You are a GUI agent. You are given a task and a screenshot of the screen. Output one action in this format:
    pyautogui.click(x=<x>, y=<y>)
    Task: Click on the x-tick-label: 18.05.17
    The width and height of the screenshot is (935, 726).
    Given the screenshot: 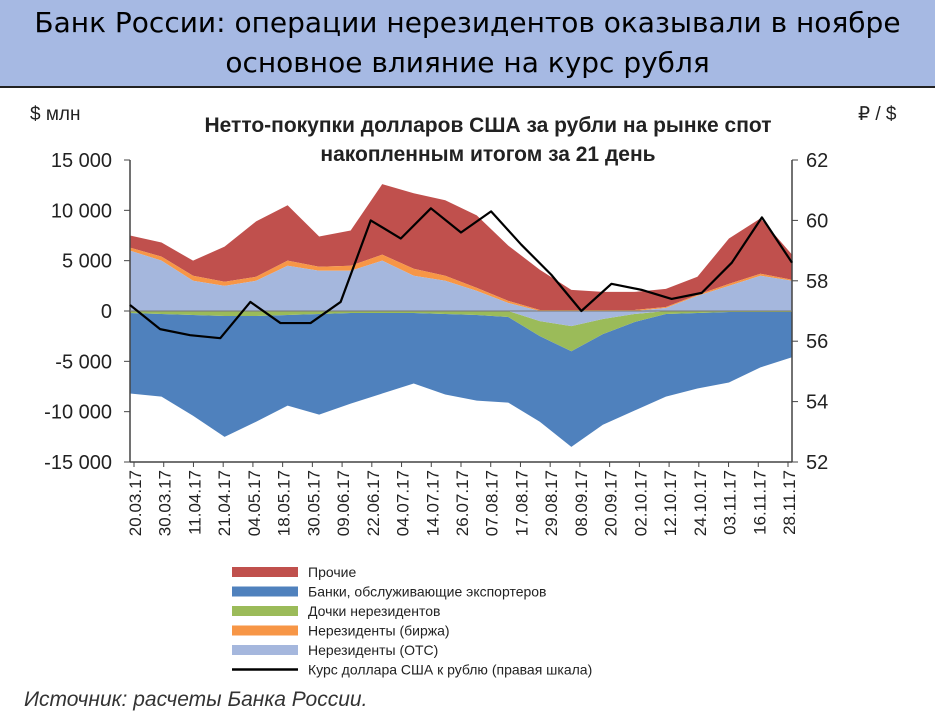 What is the action you would take?
    pyautogui.click(x=284, y=503)
    